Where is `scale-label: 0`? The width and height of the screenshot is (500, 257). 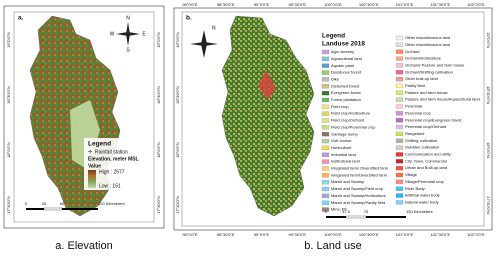
scale-label: 0 is located at coordinates (26, 203).